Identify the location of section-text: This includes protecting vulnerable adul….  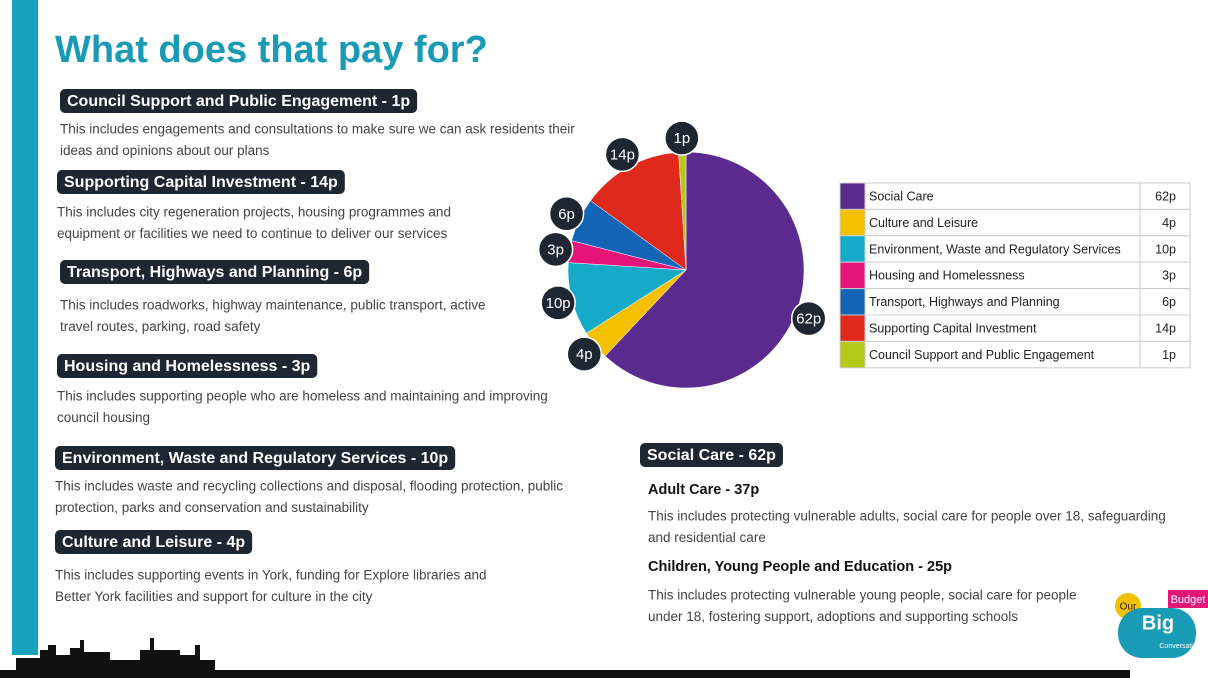
(907, 516).